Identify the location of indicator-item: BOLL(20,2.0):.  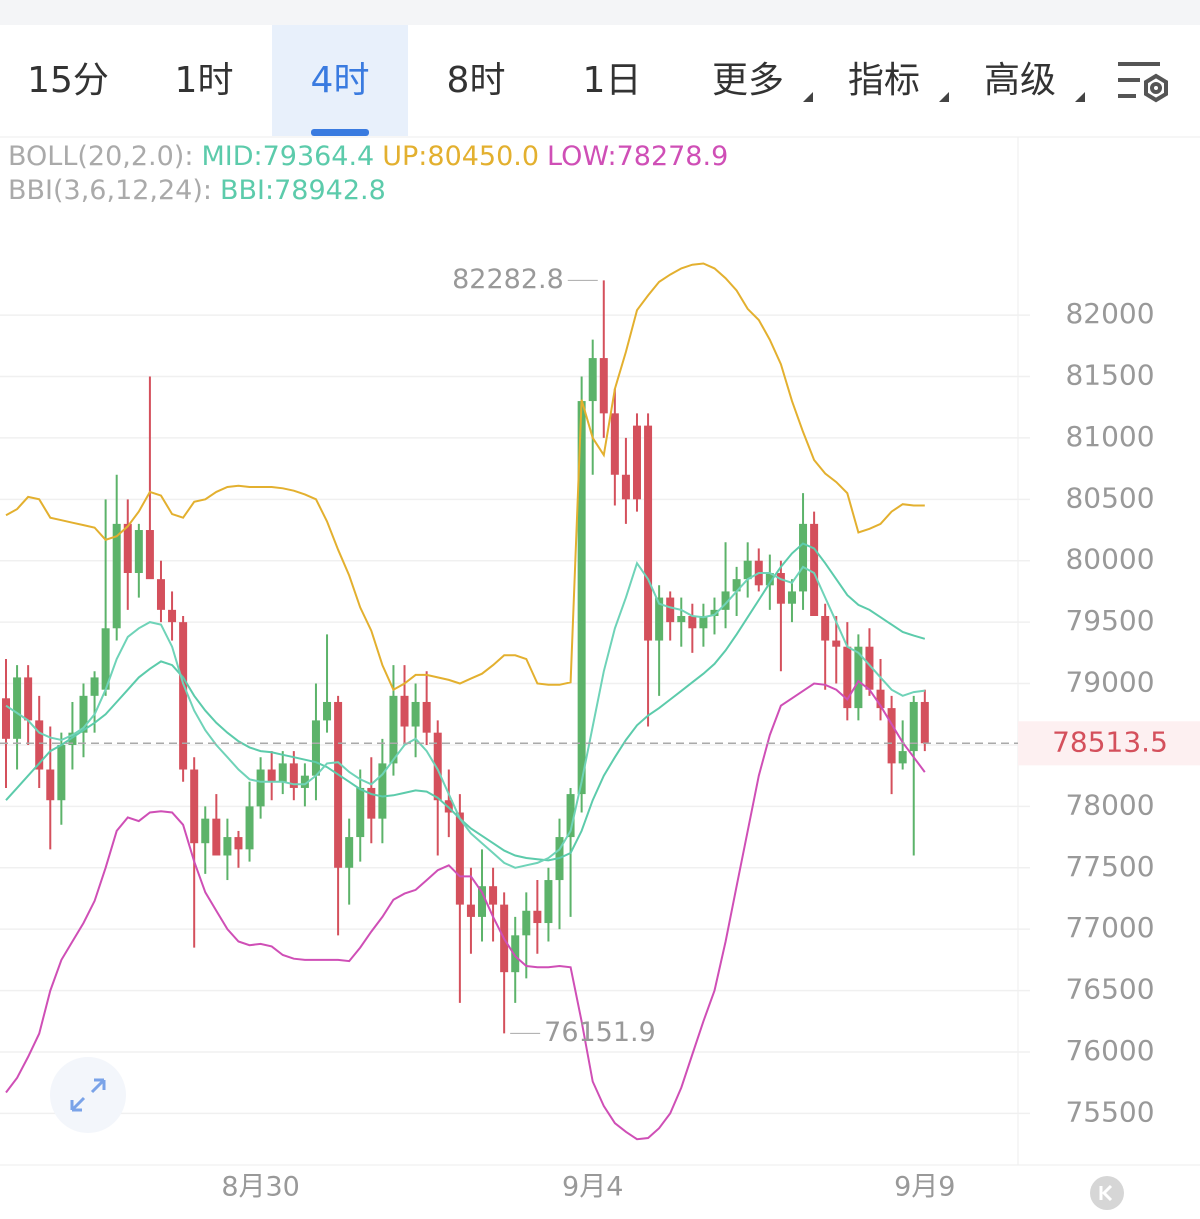
(100, 156).